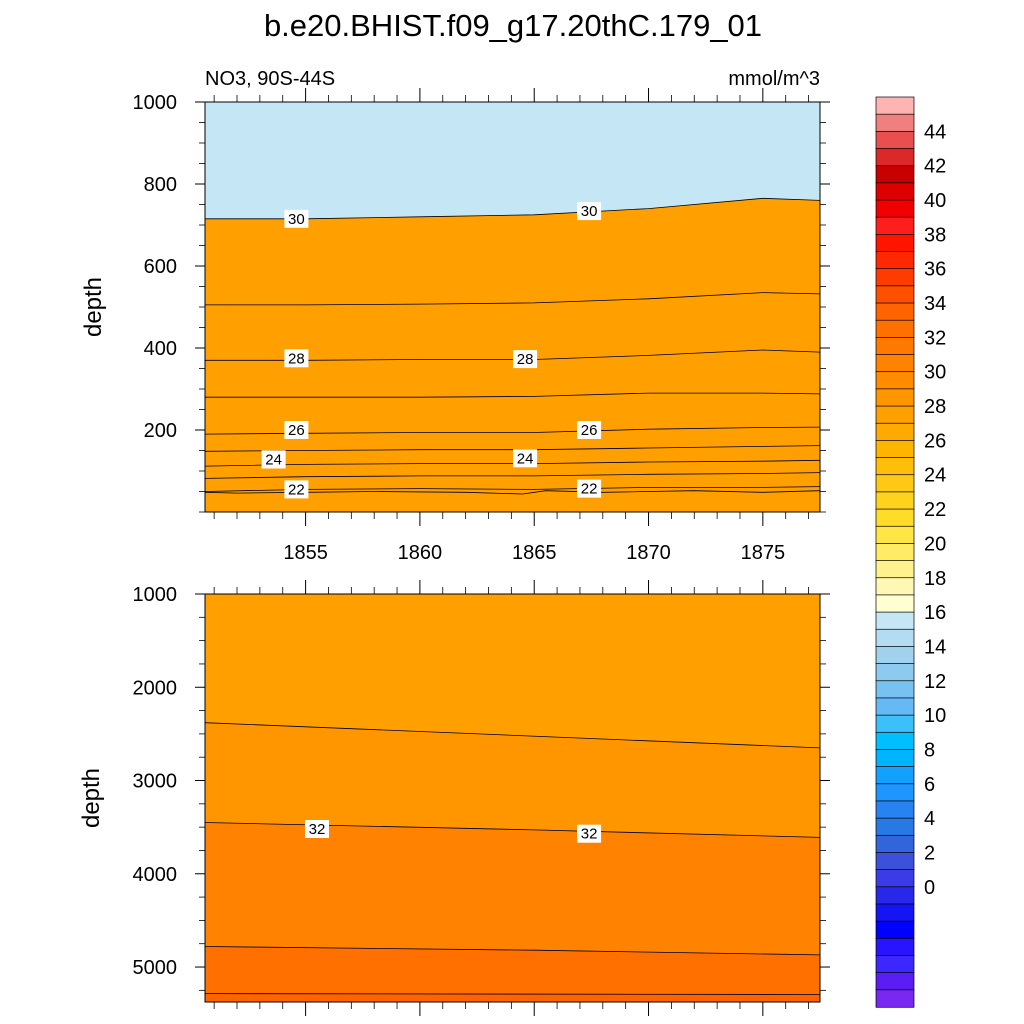  I want to click on colorbar-label: 24, so click(935, 476).